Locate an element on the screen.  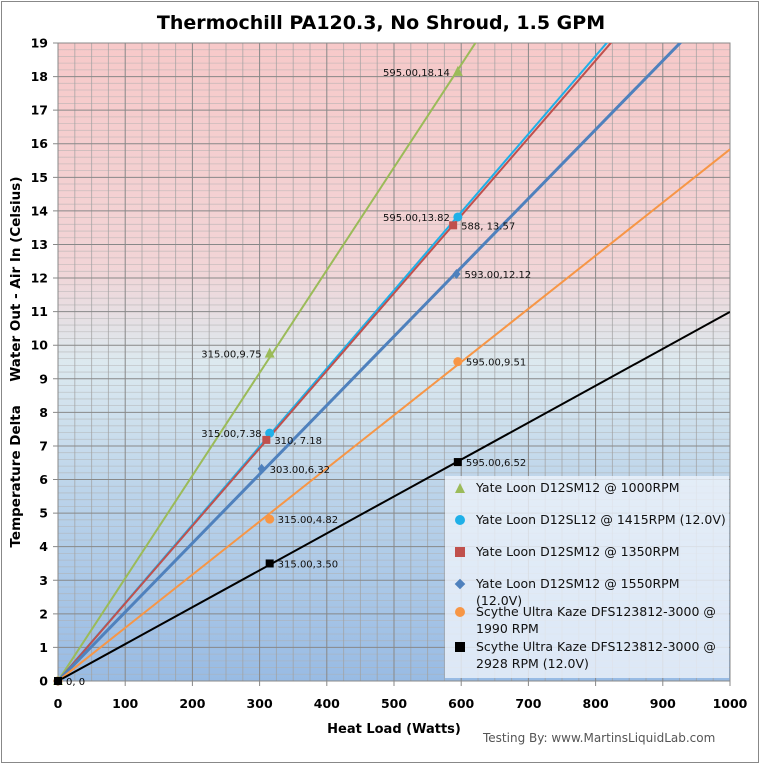
credit-text: Testing By: www.MartinsLiquidLab.com is located at coordinates (599, 738).